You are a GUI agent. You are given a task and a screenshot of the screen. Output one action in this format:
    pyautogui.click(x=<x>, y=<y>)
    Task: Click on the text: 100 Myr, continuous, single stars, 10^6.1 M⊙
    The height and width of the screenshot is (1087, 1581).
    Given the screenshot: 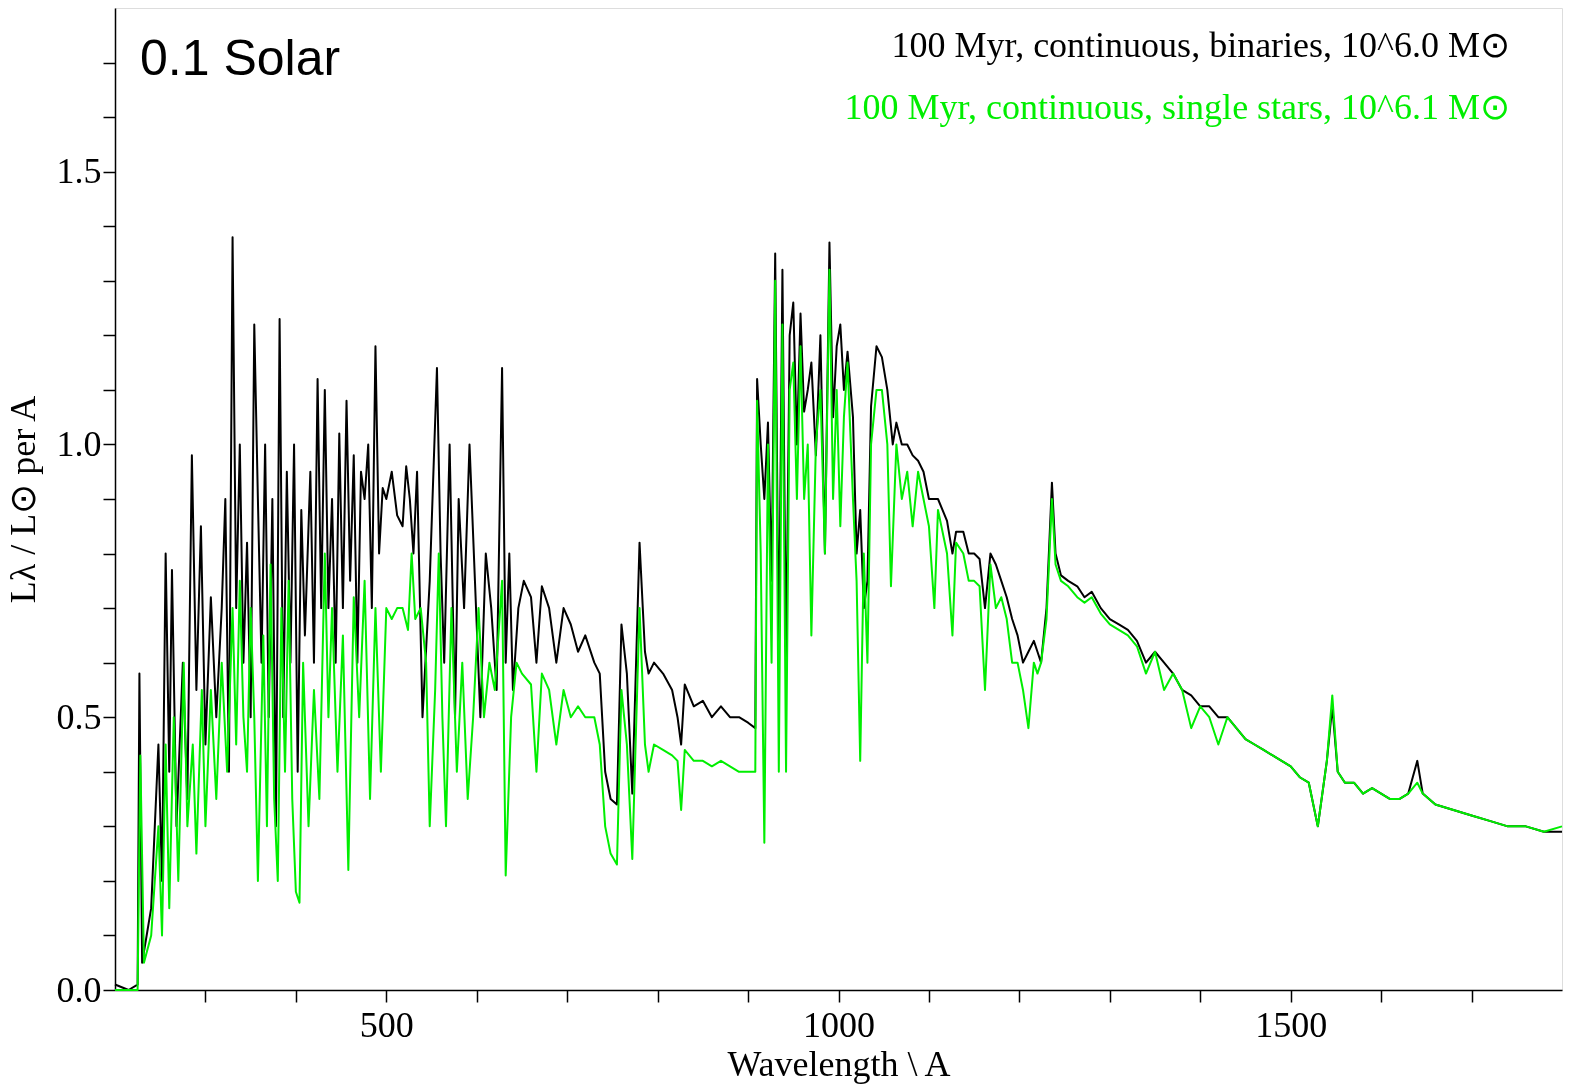 What is the action you would take?
    pyautogui.click(x=1177, y=107)
    